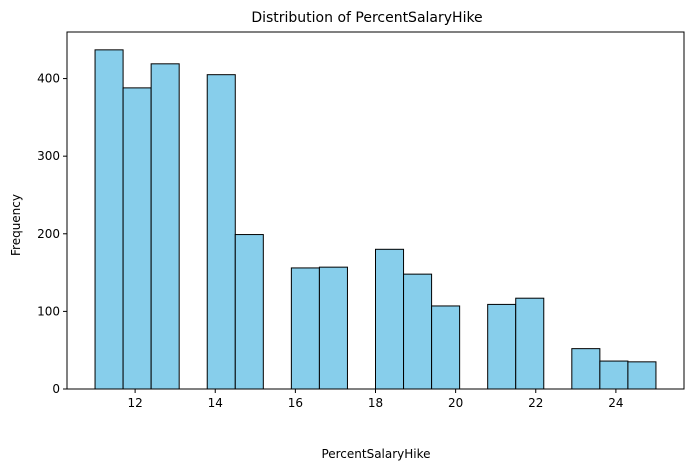 The image size is (695, 470). I want to click on x-tick-label: 20, so click(455, 403).